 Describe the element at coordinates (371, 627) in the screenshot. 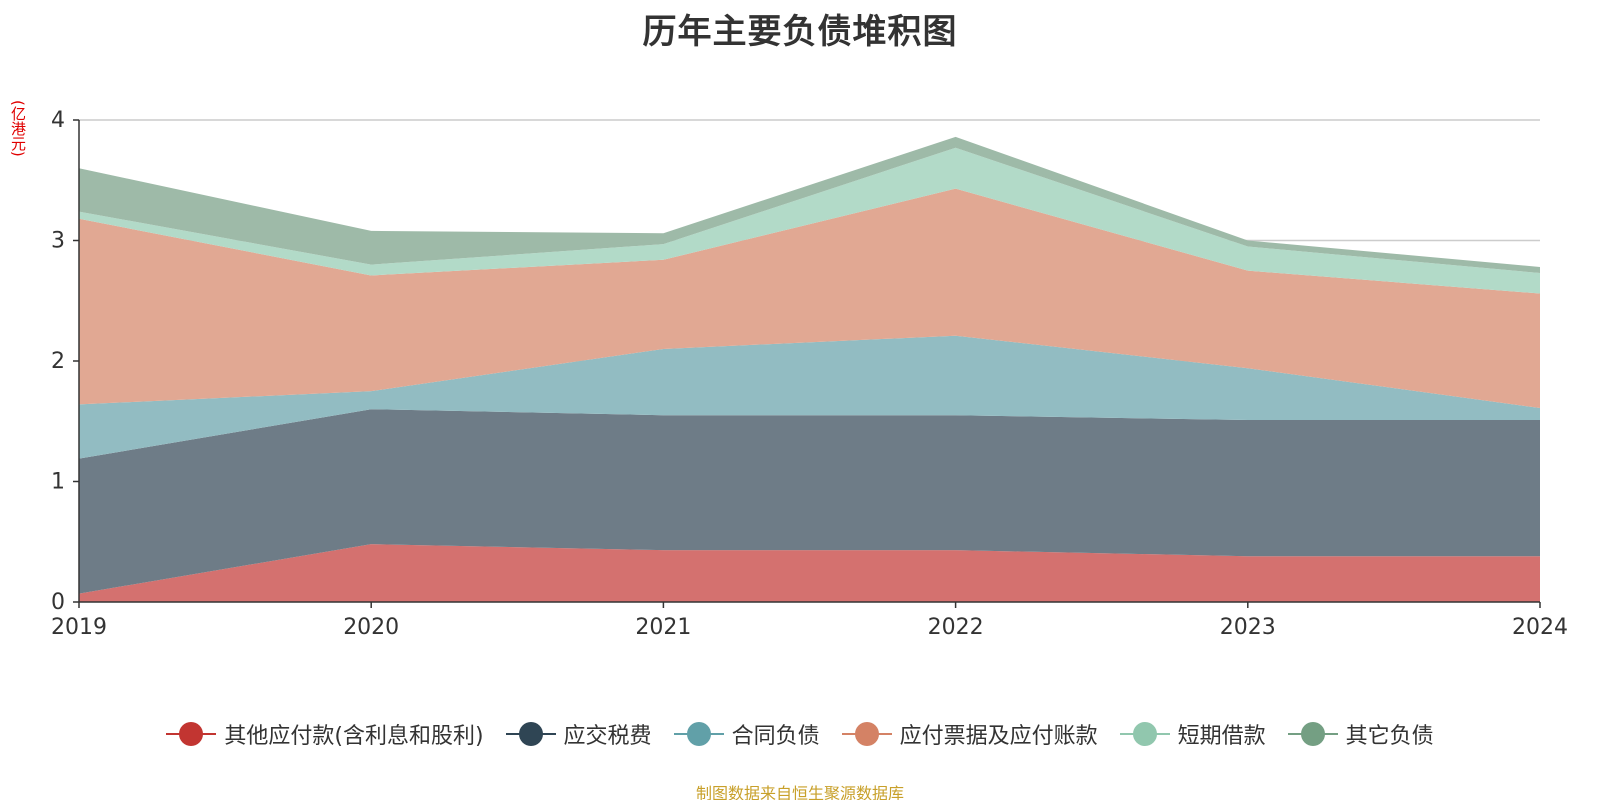

I see `x-tick-label: 2020` at that location.